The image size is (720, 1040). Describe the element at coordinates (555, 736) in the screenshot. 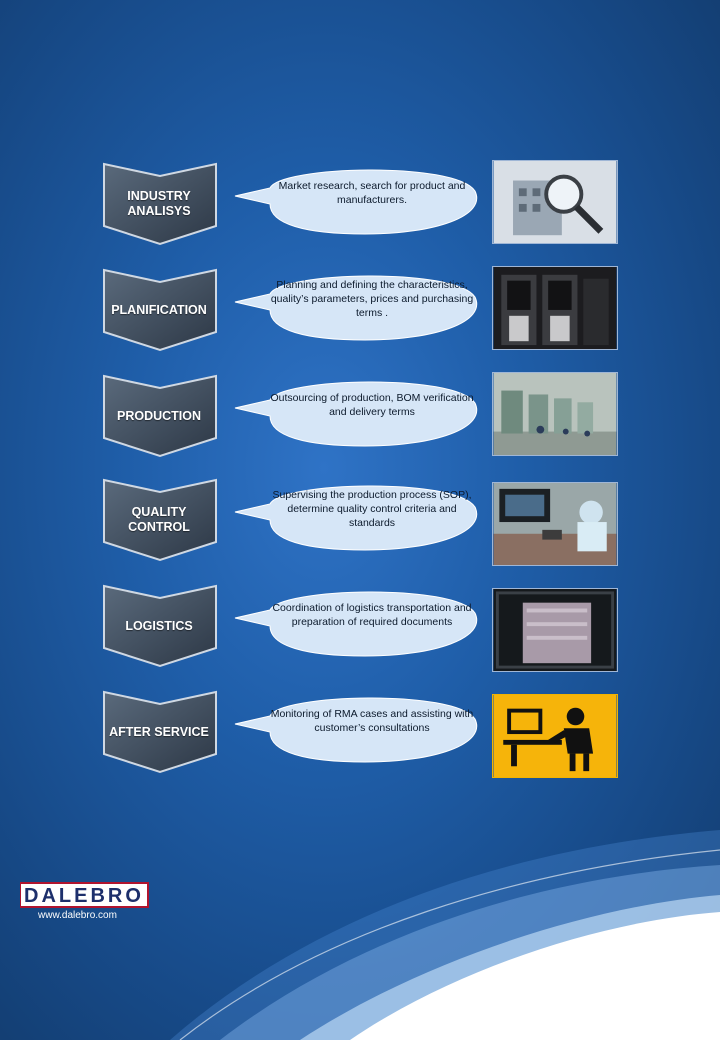

I see `support-agent-icon` at that location.